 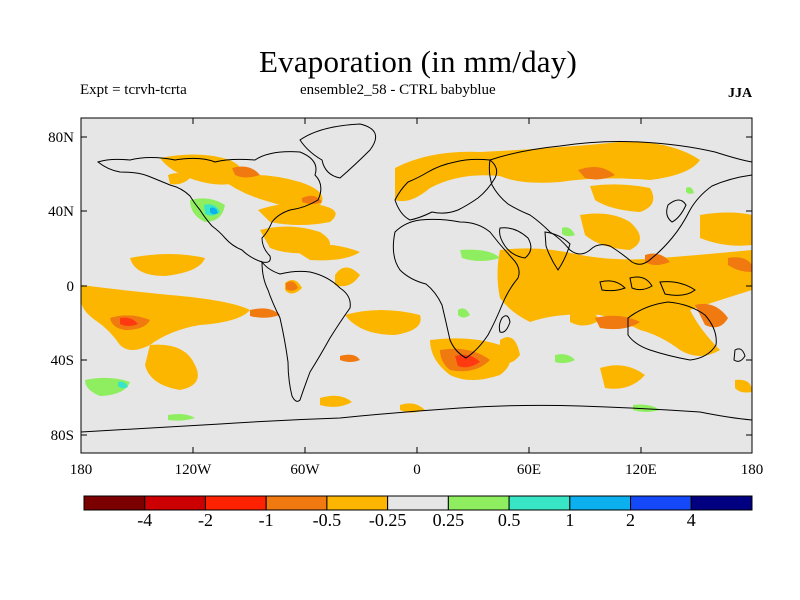 I want to click on ensemble-label: ensemble2_58 - CTRL babyblue, so click(x=398, y=90).